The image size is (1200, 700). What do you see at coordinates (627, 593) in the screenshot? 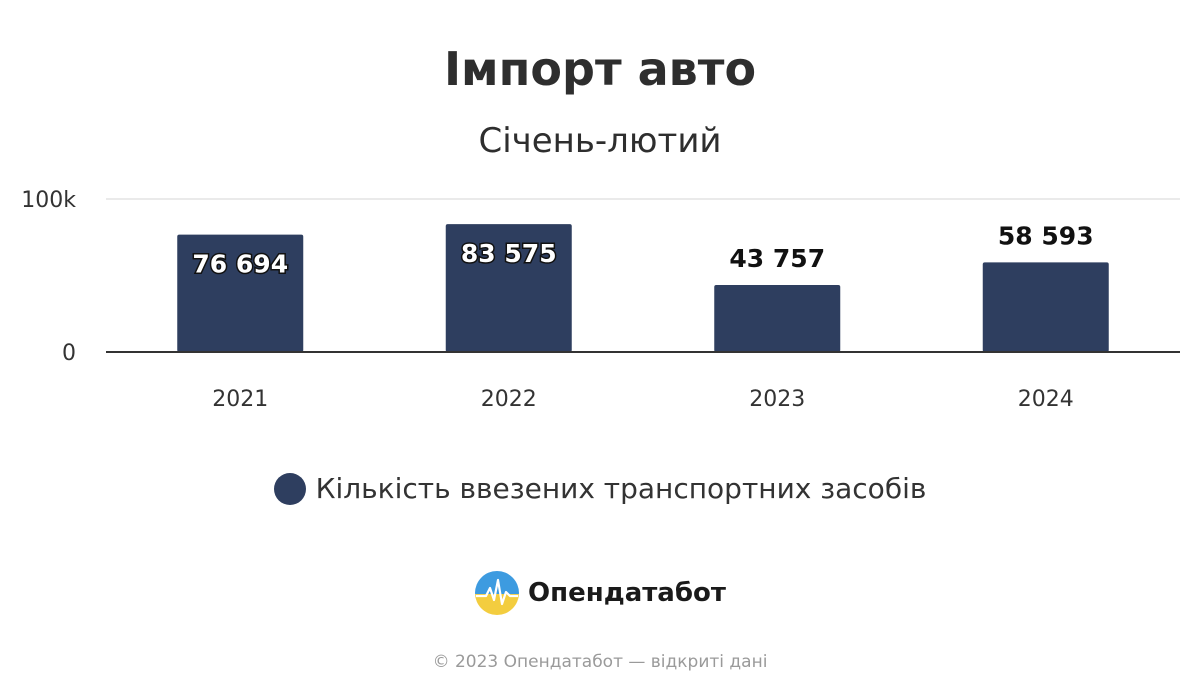
I see `brand-name: Опендатабот` at bounding box center [627, 593].